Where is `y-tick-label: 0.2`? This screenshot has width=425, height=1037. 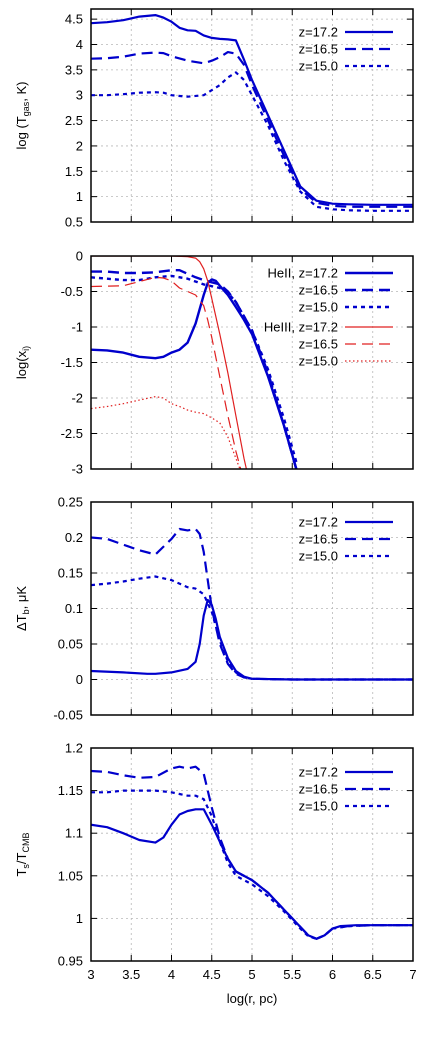 y-tick-label: 0.2 is located at coordinates (74, 537).